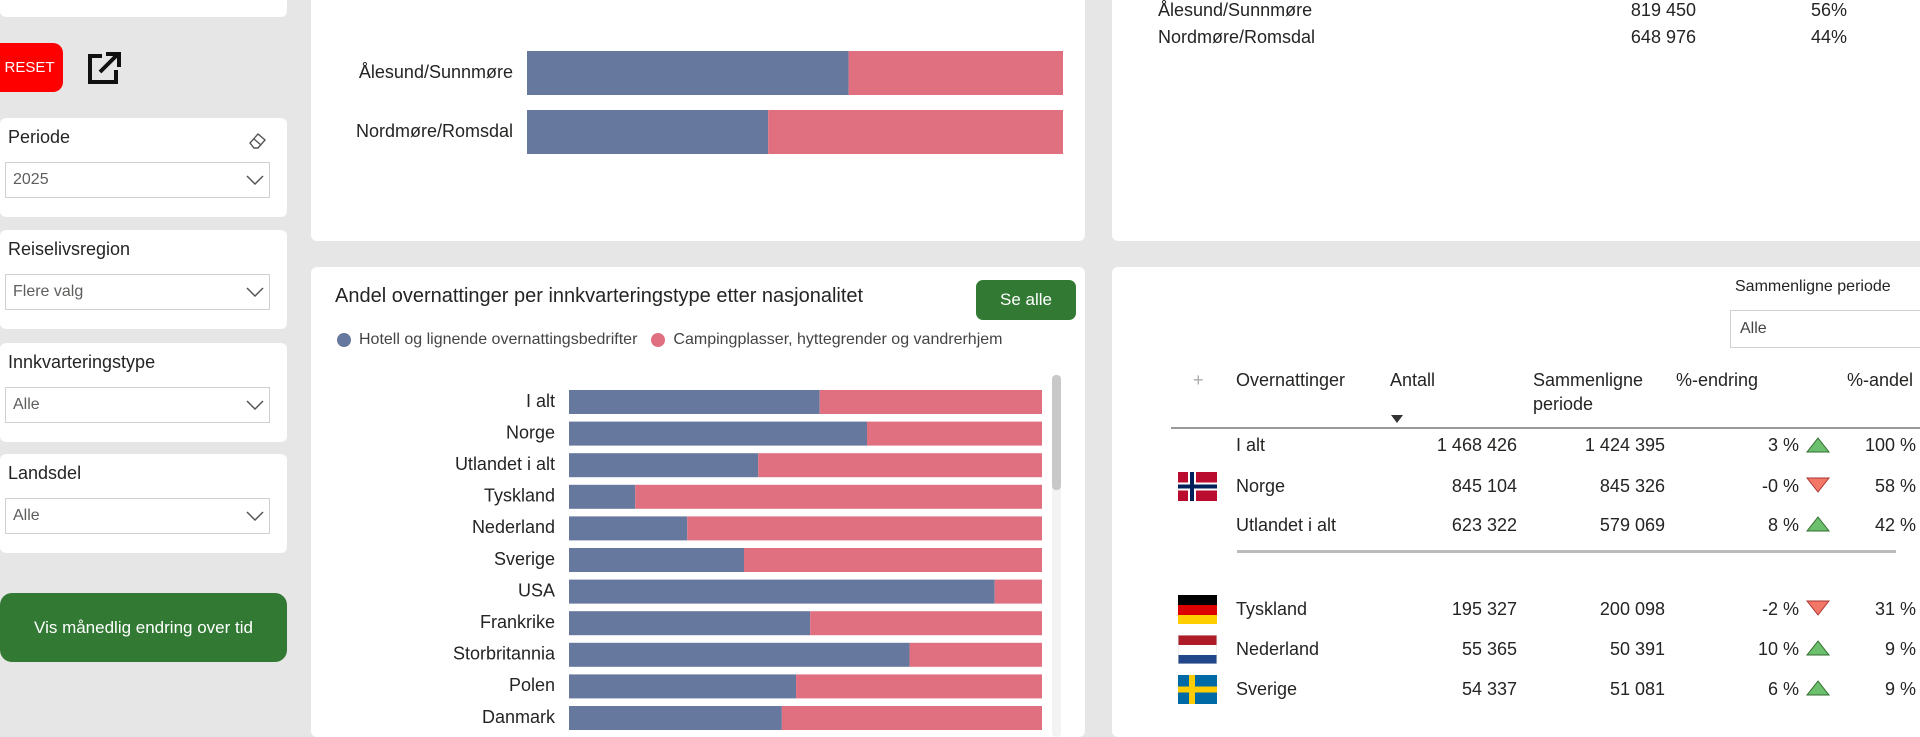 The width and height of the screenshot is (1920, 737). What do you see at coordinates (1484, 486) in the screenshot?
I see `table-cell: 845 104` at bounding box center [1484, 486].